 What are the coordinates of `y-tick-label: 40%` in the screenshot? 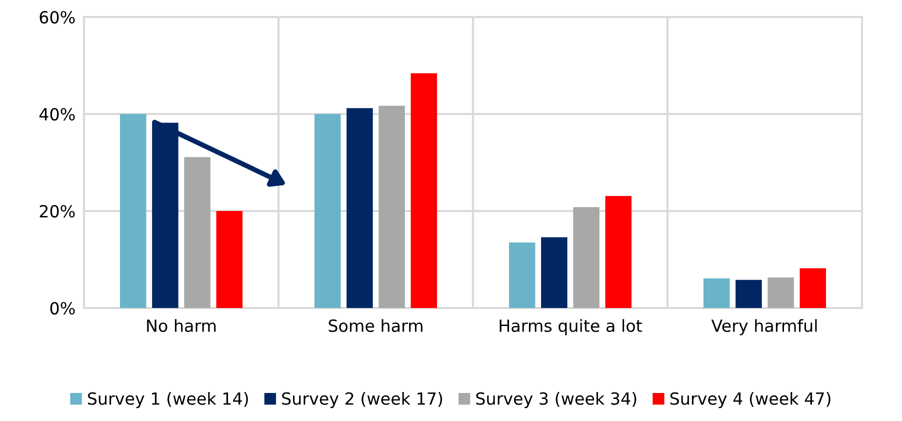 It's located at (57, 114).